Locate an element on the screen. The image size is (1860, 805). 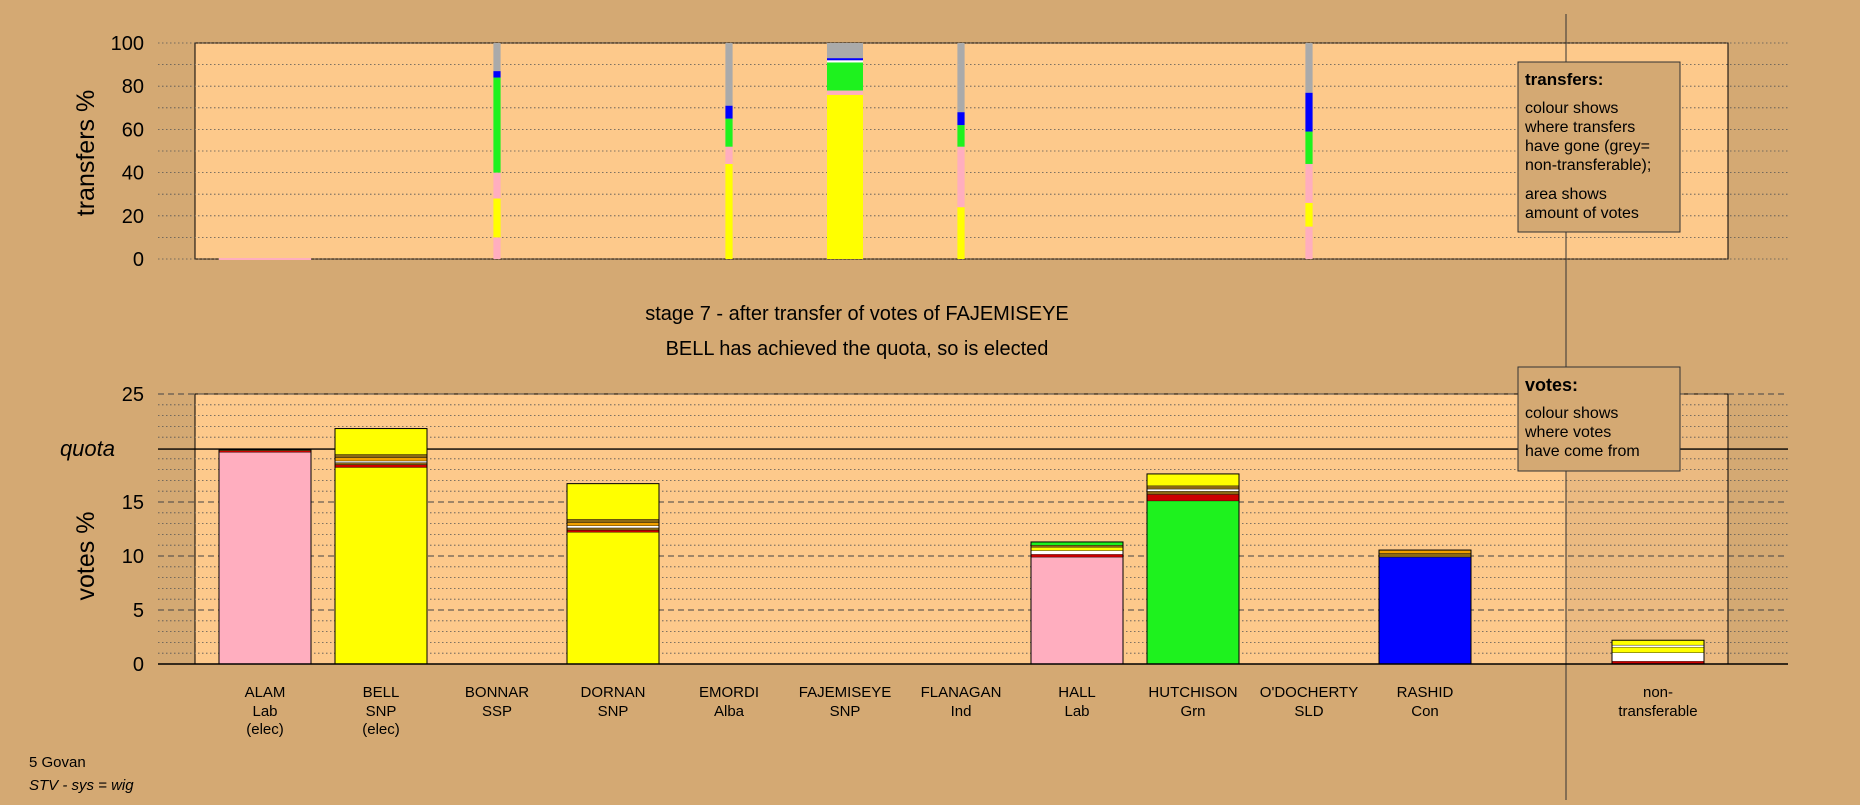
transfers-y-tick-label: 20 is located at coordinates (133, 217).